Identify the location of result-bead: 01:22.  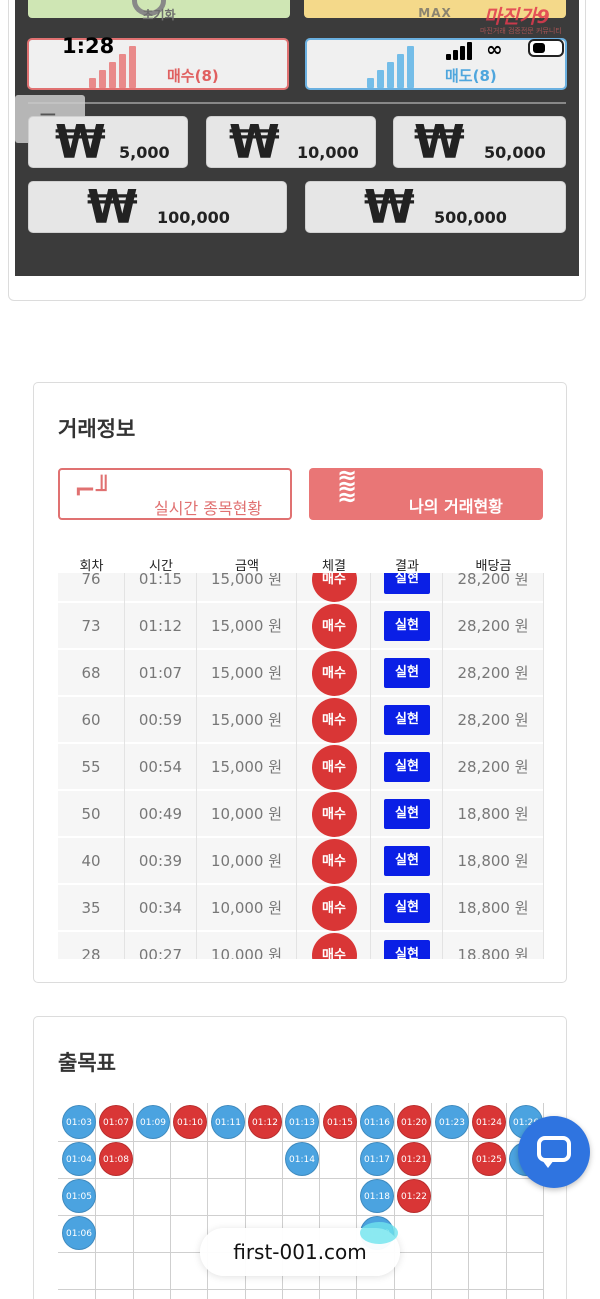
(414, 1196).